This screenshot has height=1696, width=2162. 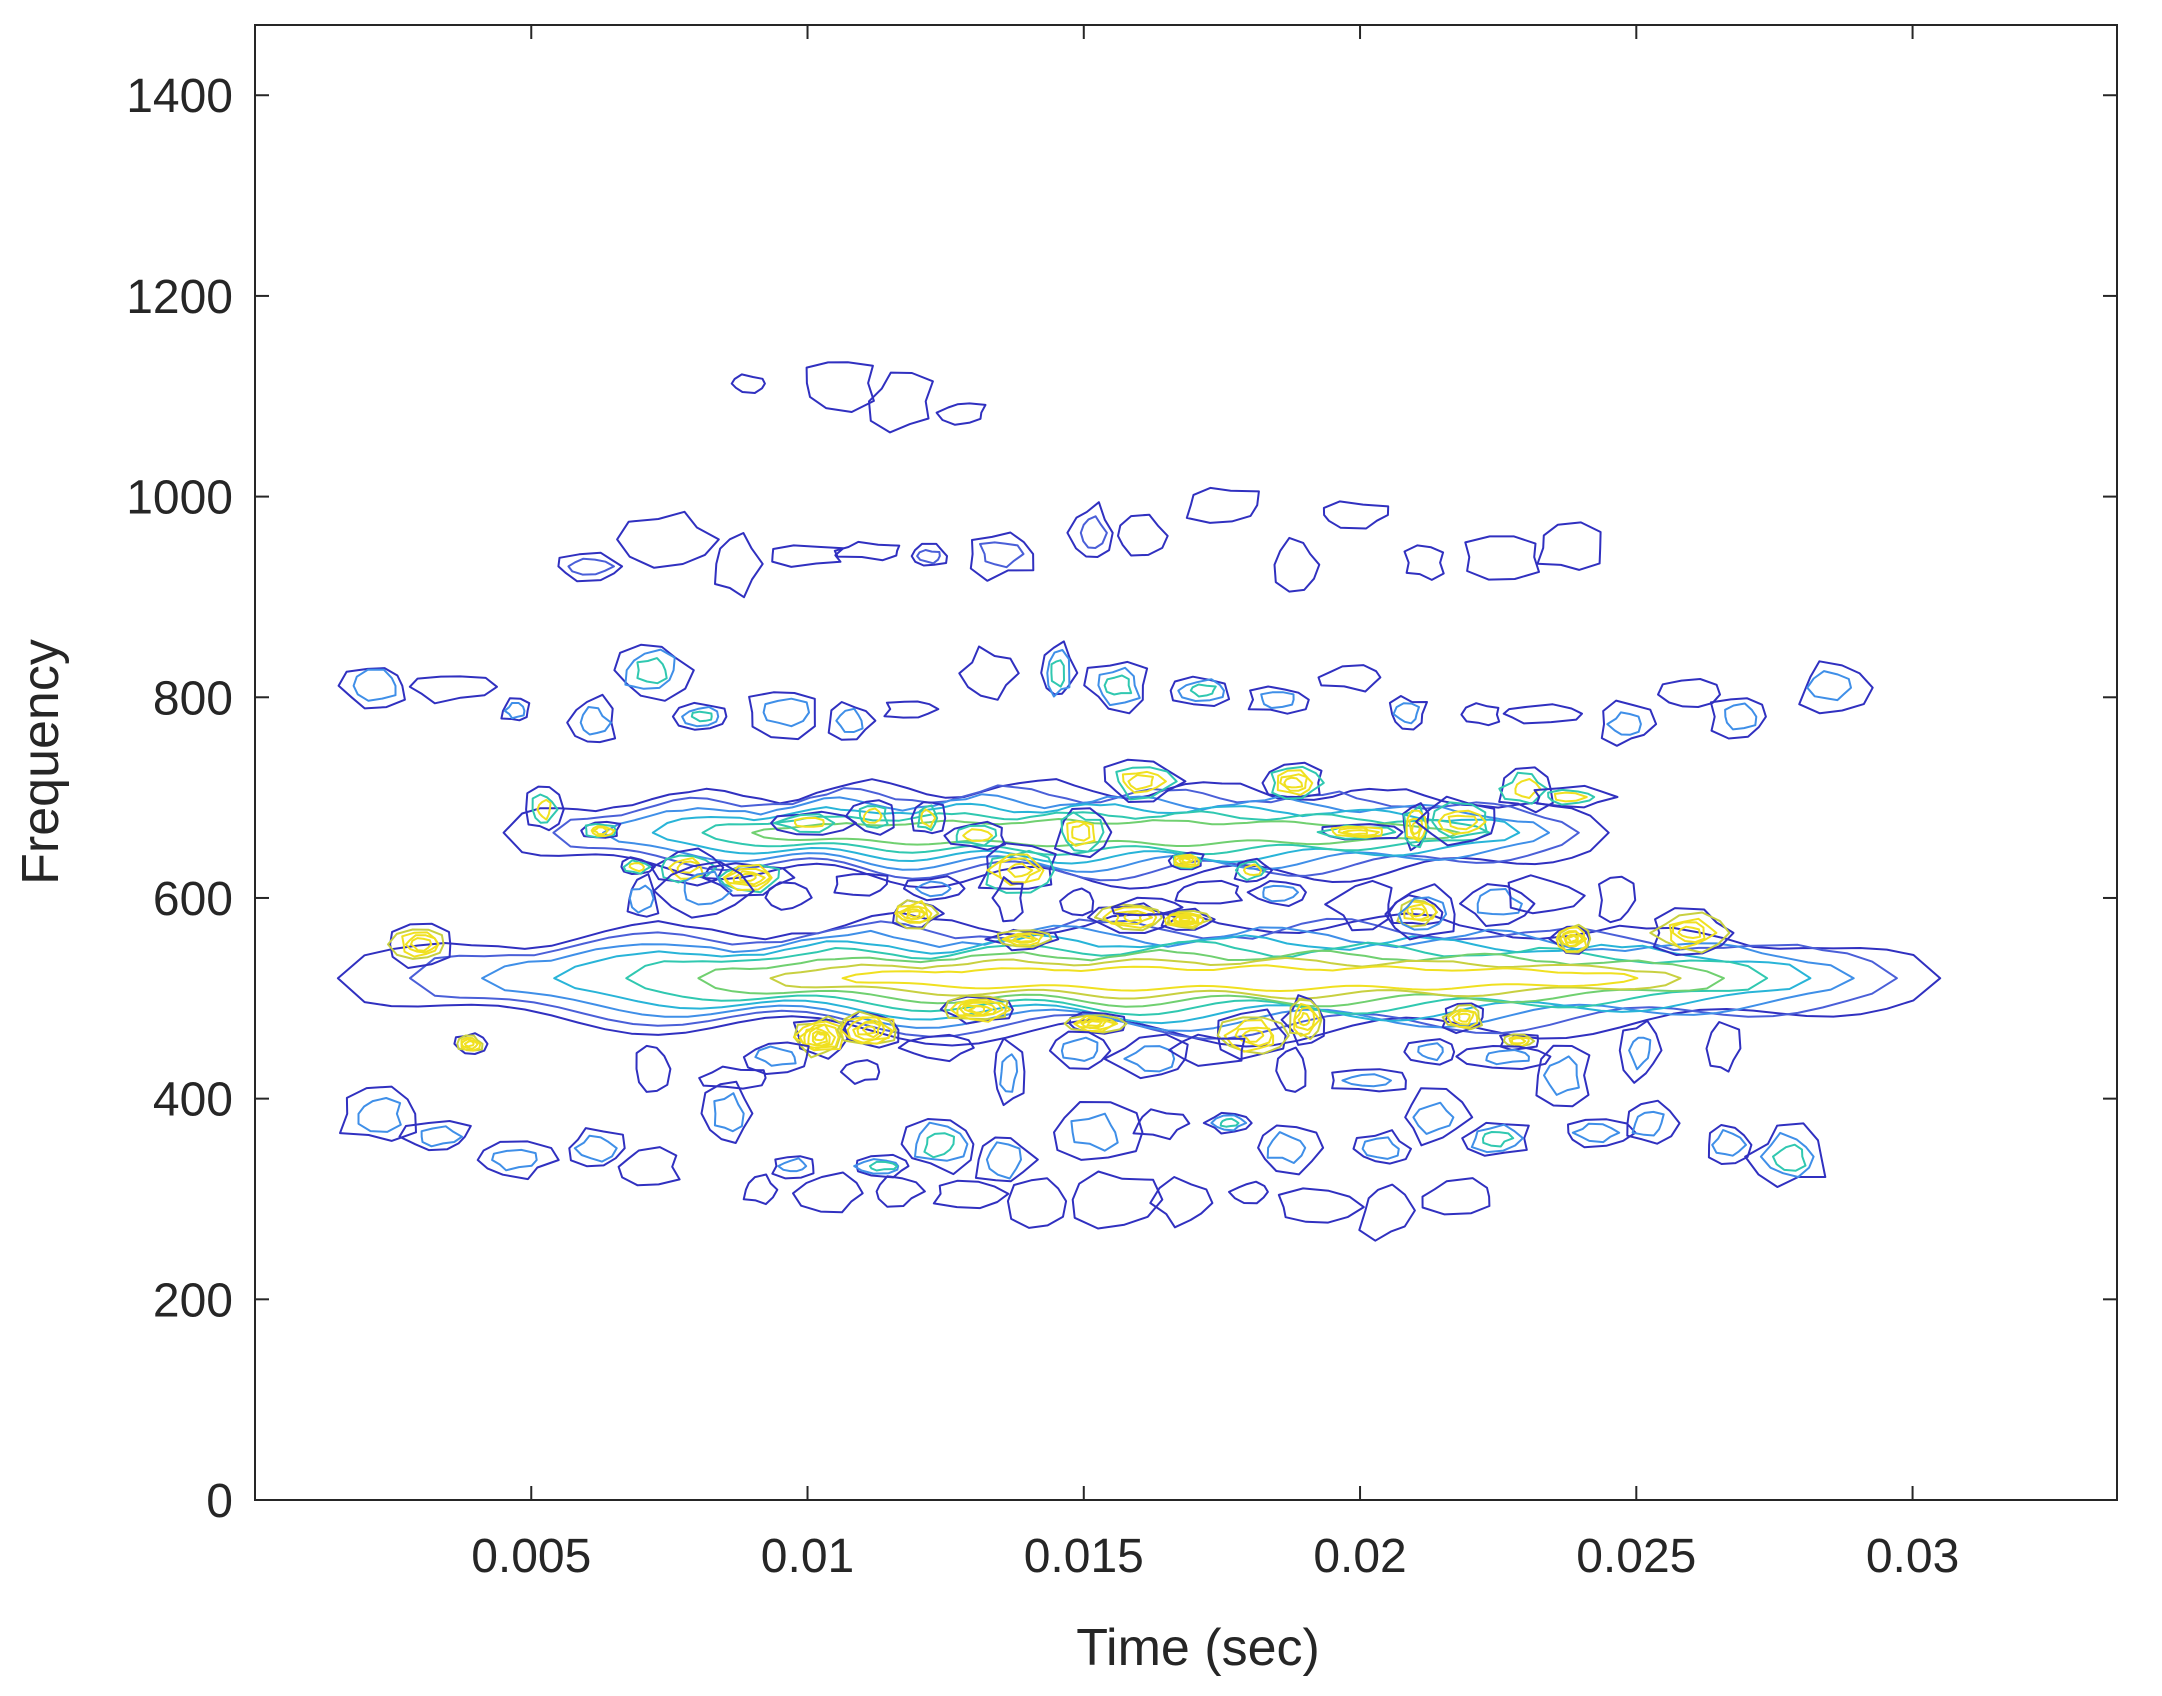 I want to click on x-axis-label: Time (sec), so click(x=1198, y=1648).